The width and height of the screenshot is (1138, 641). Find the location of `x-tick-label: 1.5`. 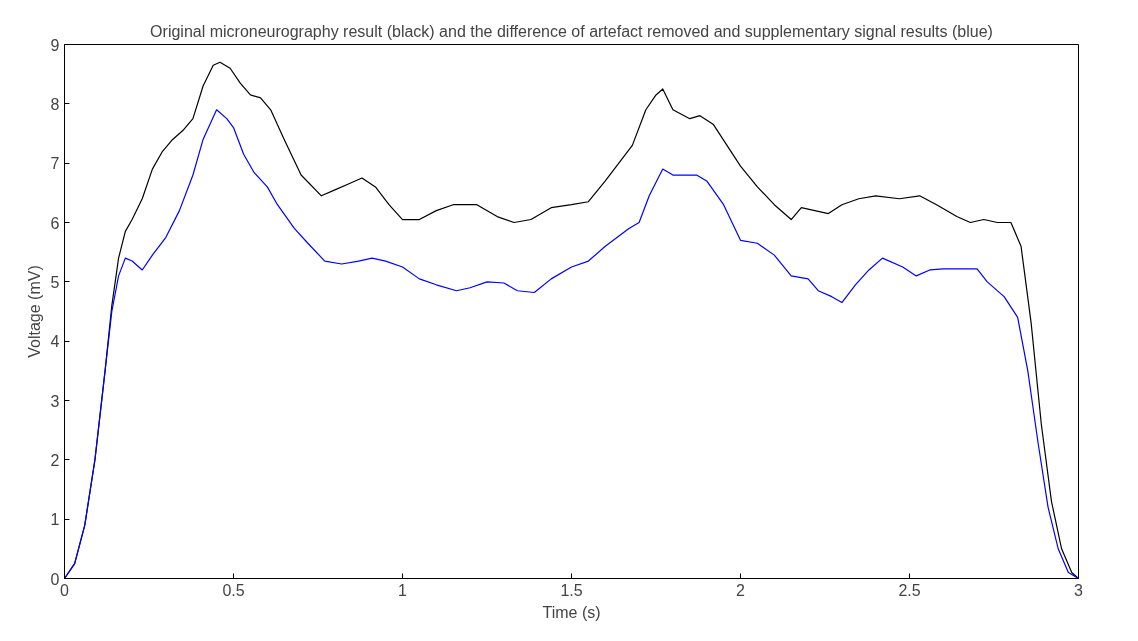

x-tick-label: 1.5 is located at coordinates (571, 590).